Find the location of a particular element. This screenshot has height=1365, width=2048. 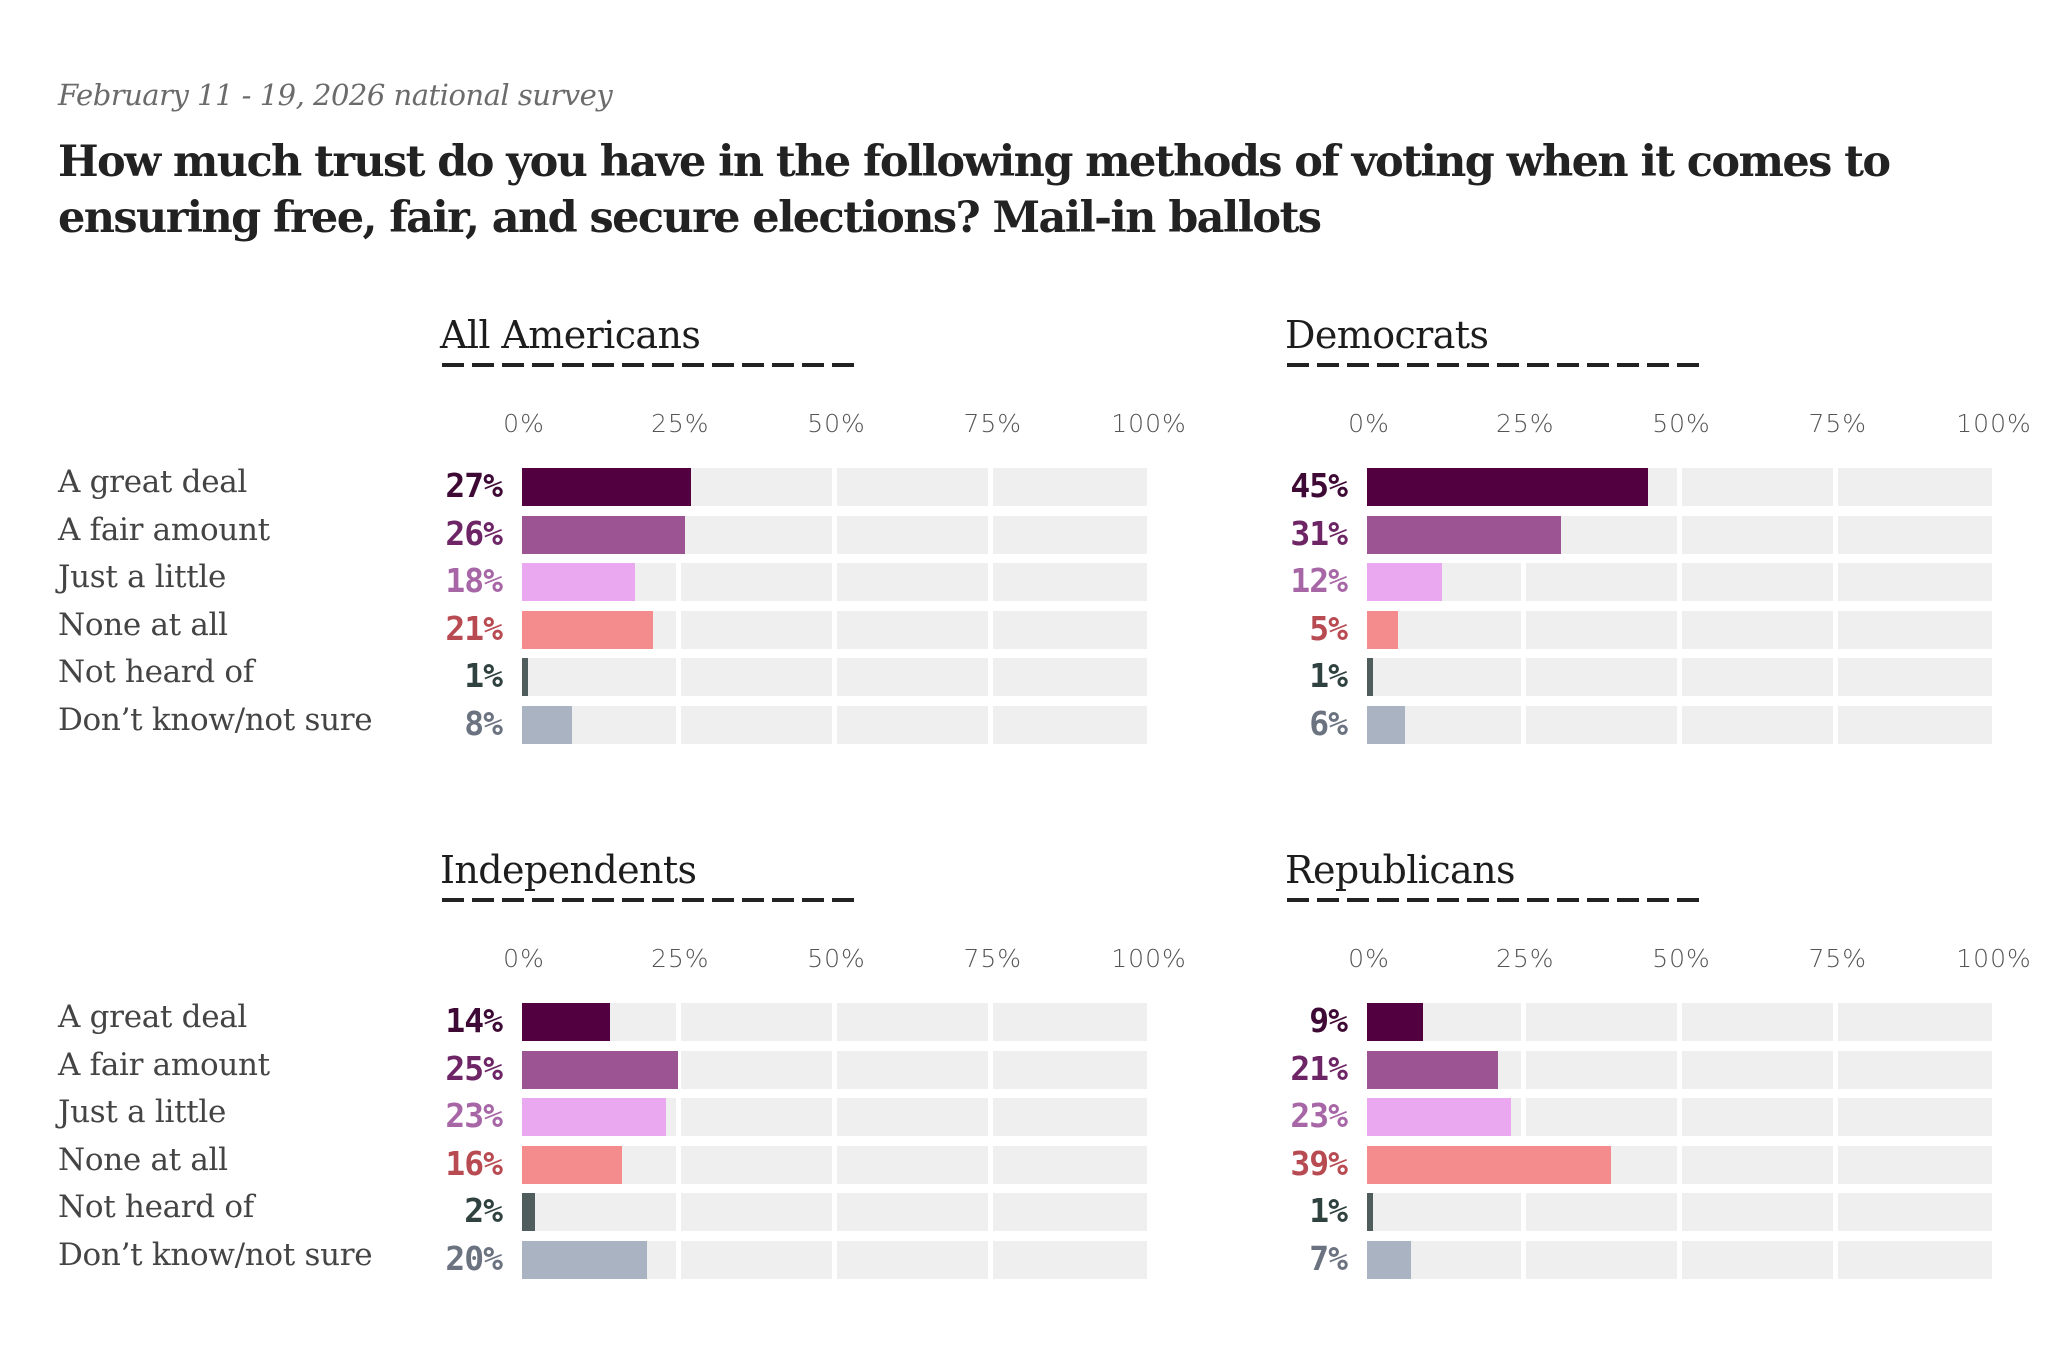

value-label: 7% is located at coordinates (1328, 1258).